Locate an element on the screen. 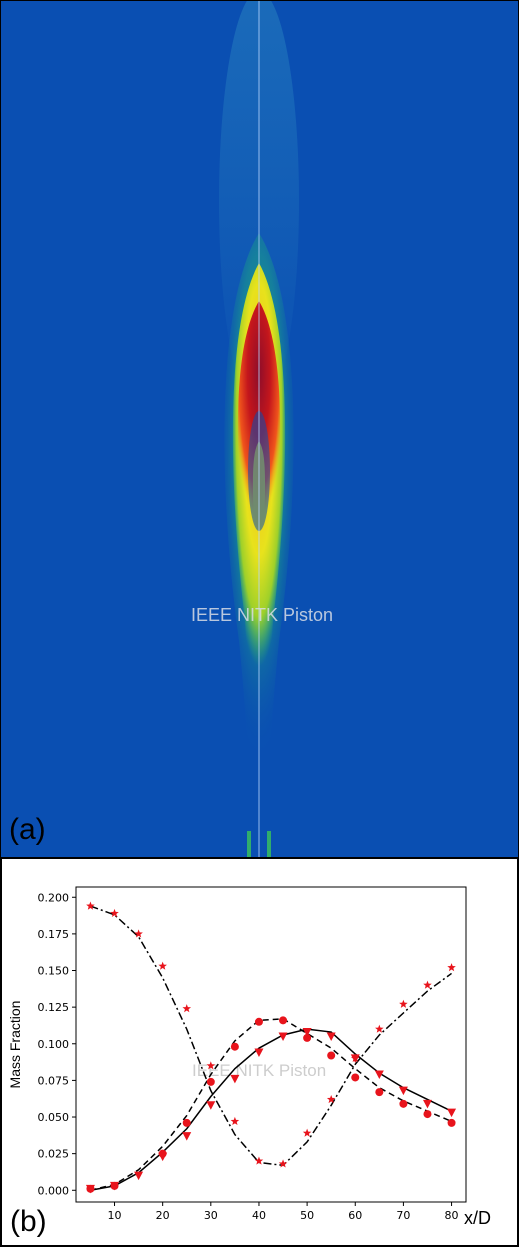  y-tick-label: 0.200 is located at coordinates (54, 897).